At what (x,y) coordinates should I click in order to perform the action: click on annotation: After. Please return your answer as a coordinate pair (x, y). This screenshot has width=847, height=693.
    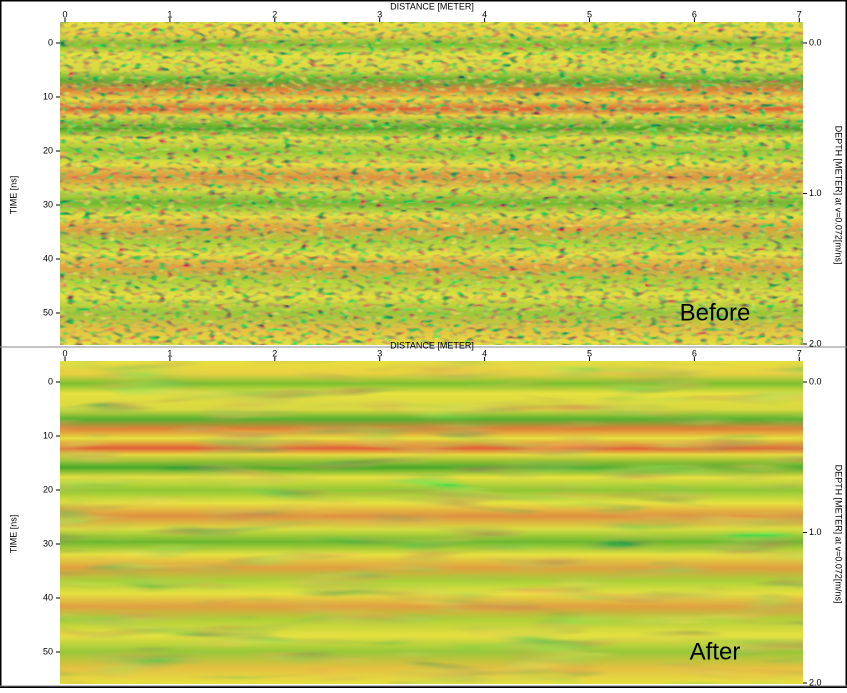
    Looking at the image, I should click on (715, 651).